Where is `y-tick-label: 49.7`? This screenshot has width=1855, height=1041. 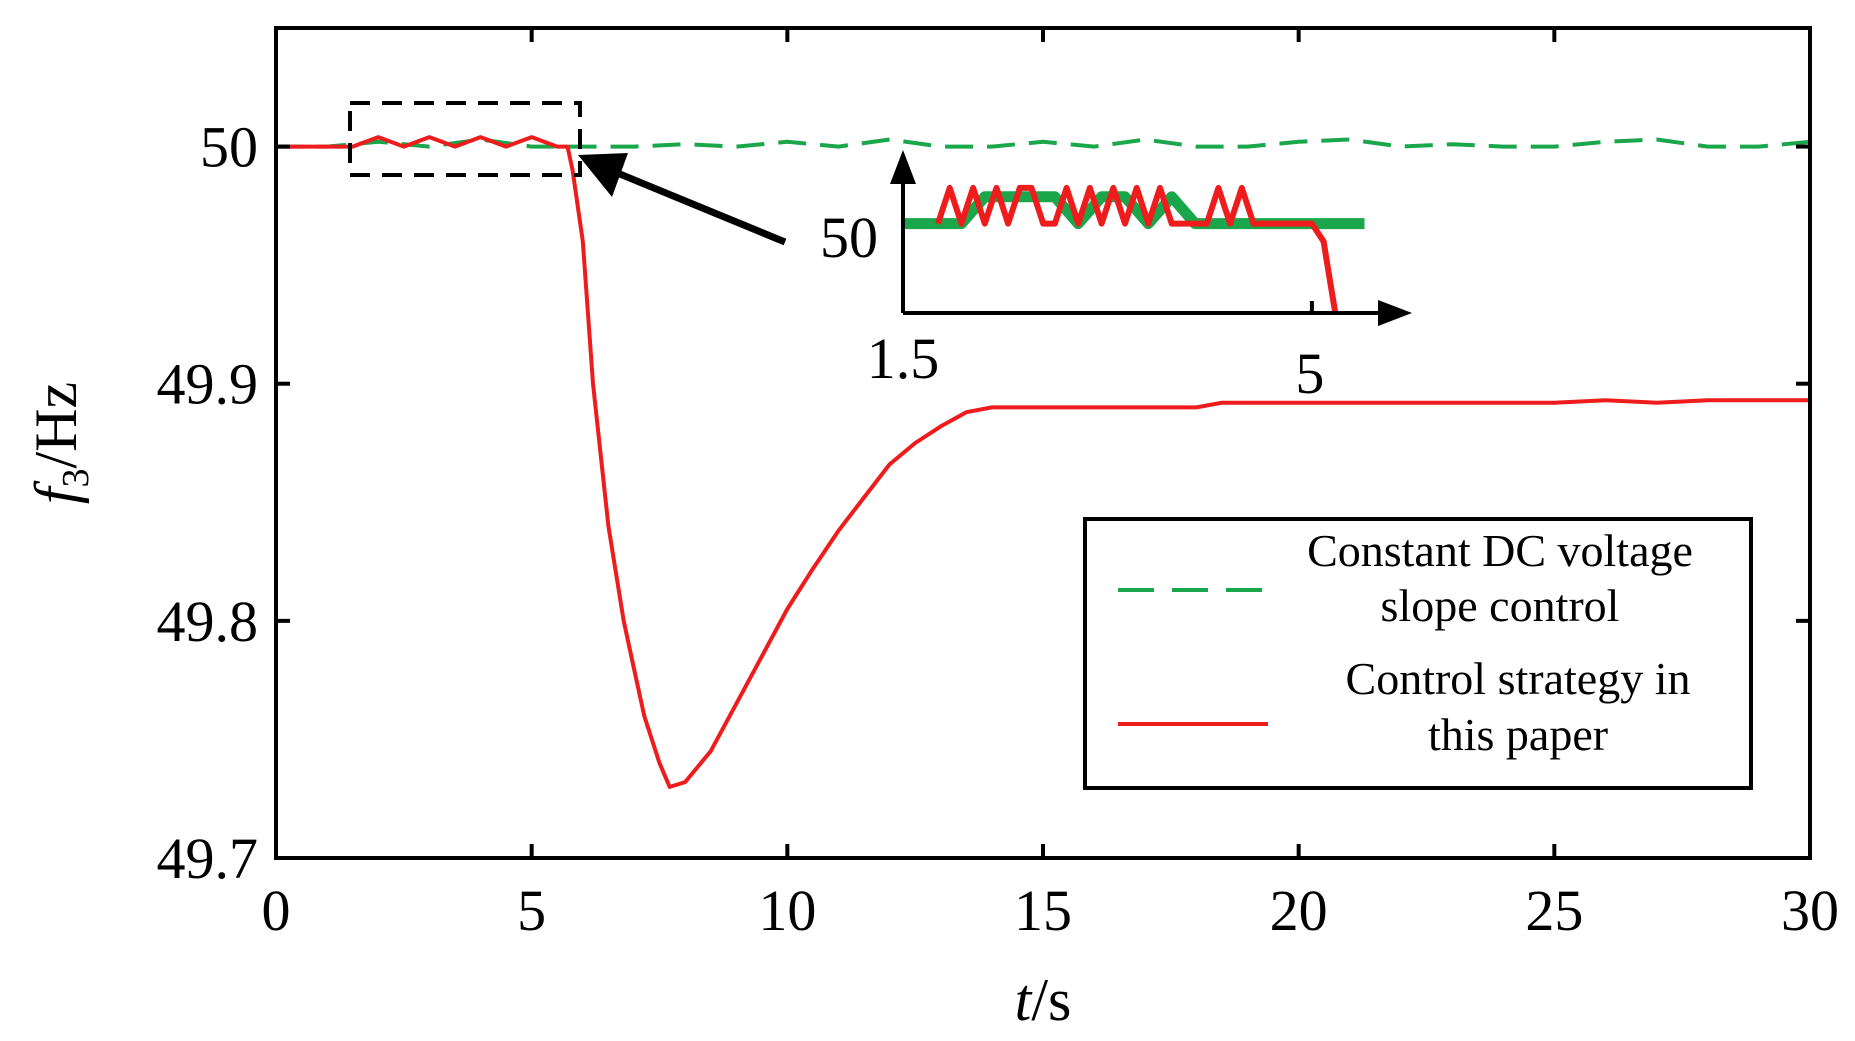
y-tick-label: 49.7 is located at coordinates (208, 858).